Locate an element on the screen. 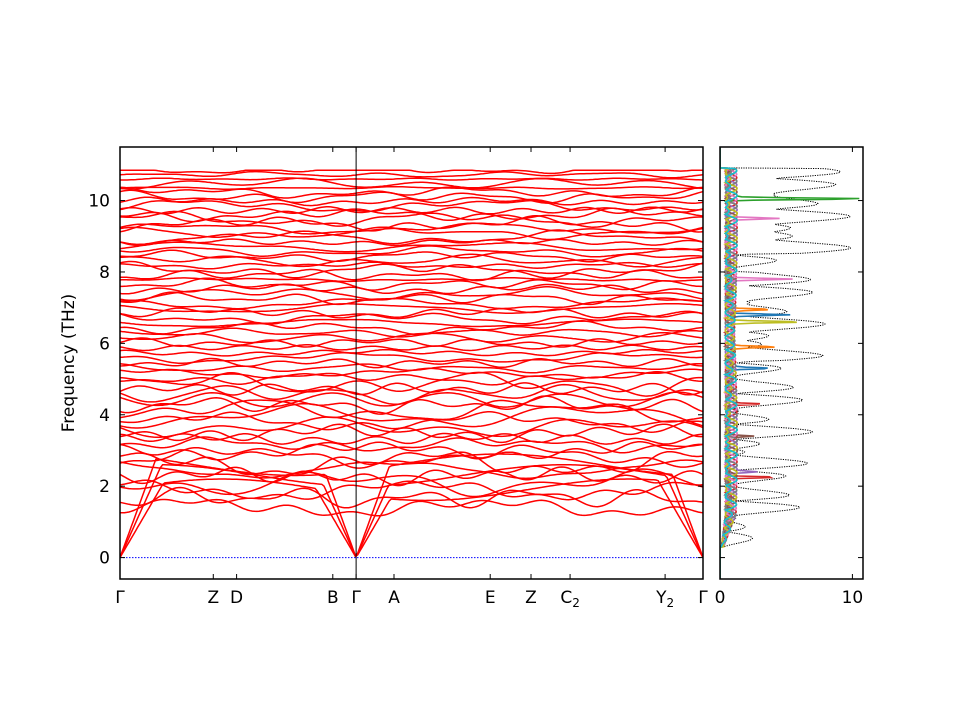  high-symmetry-label: E is located at coordinates (490, 598).